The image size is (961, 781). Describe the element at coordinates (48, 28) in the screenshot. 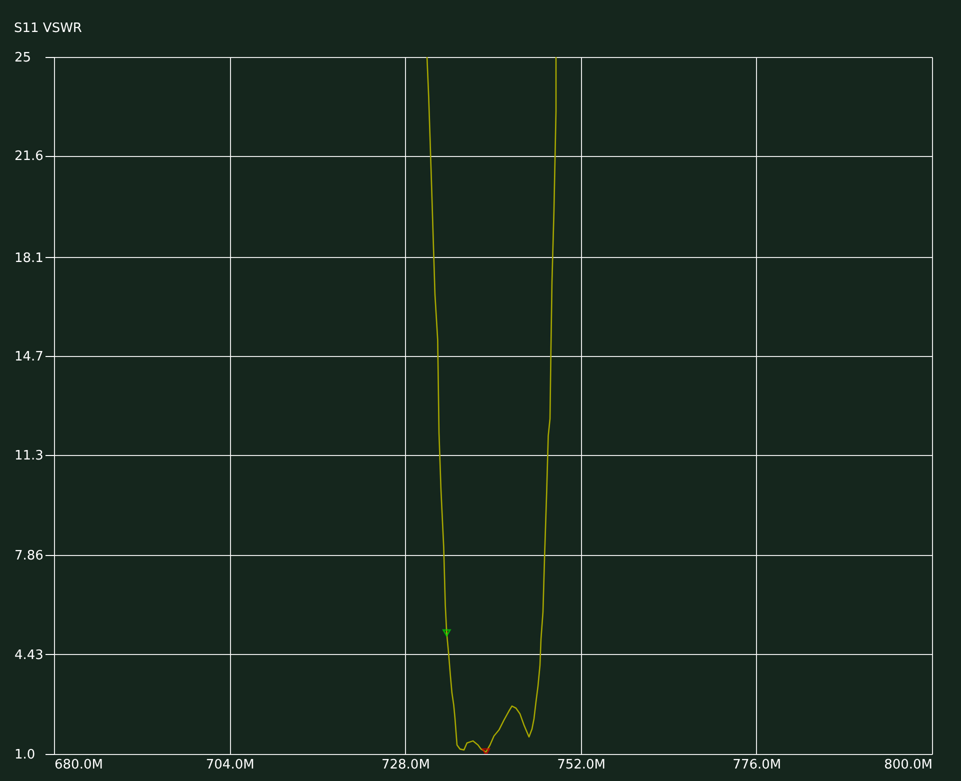

I see `chart-title: S11 VSWR` at that location.